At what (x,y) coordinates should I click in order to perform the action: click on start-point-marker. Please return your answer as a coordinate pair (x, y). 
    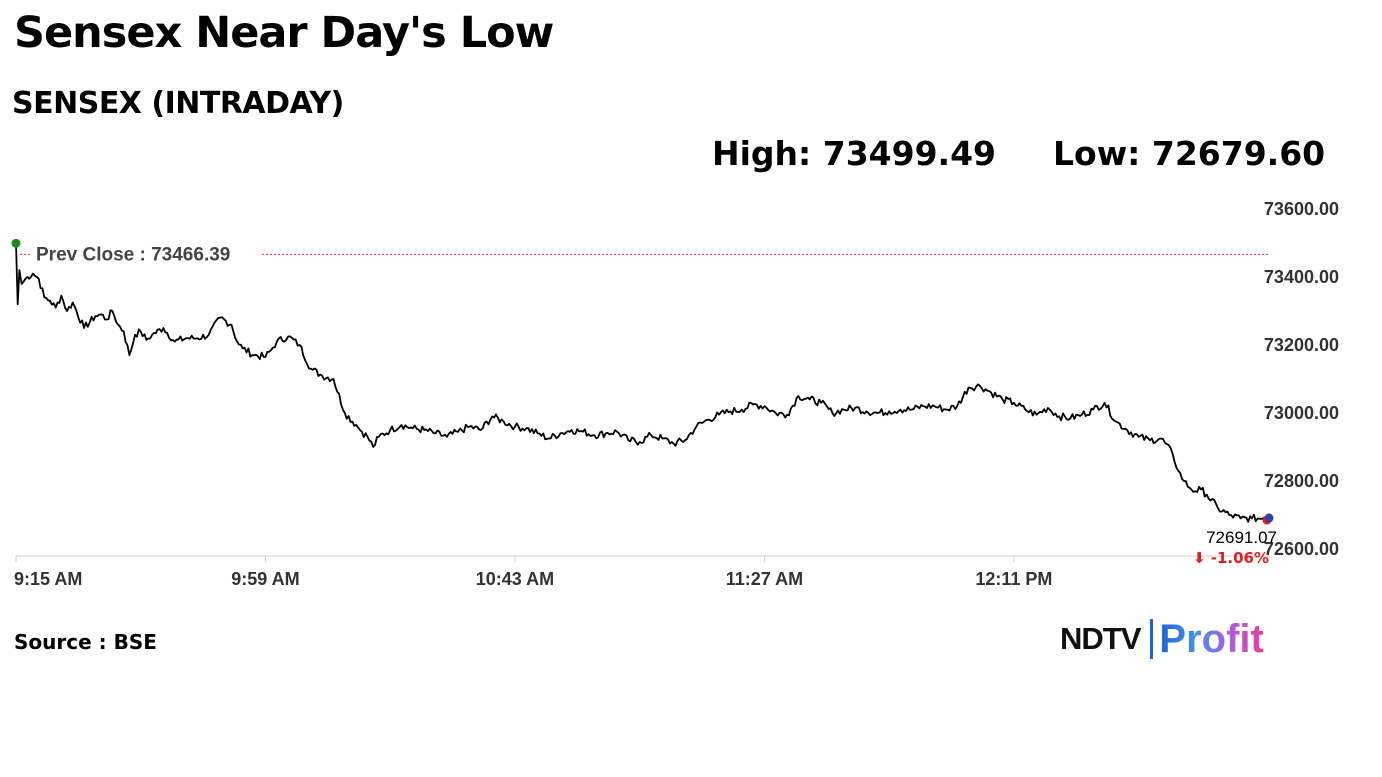
    Looking at the image, I should click on (16, 243).